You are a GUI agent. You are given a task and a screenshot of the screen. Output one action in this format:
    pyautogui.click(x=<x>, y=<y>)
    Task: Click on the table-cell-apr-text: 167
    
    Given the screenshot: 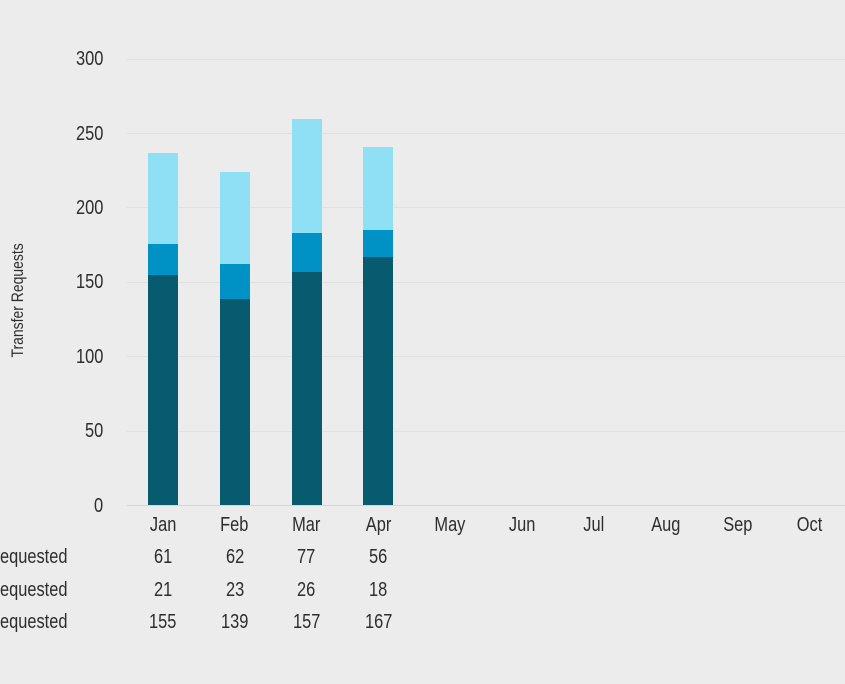 What is the action you would take?
    pyautogui.click(x=378, y=622)
    